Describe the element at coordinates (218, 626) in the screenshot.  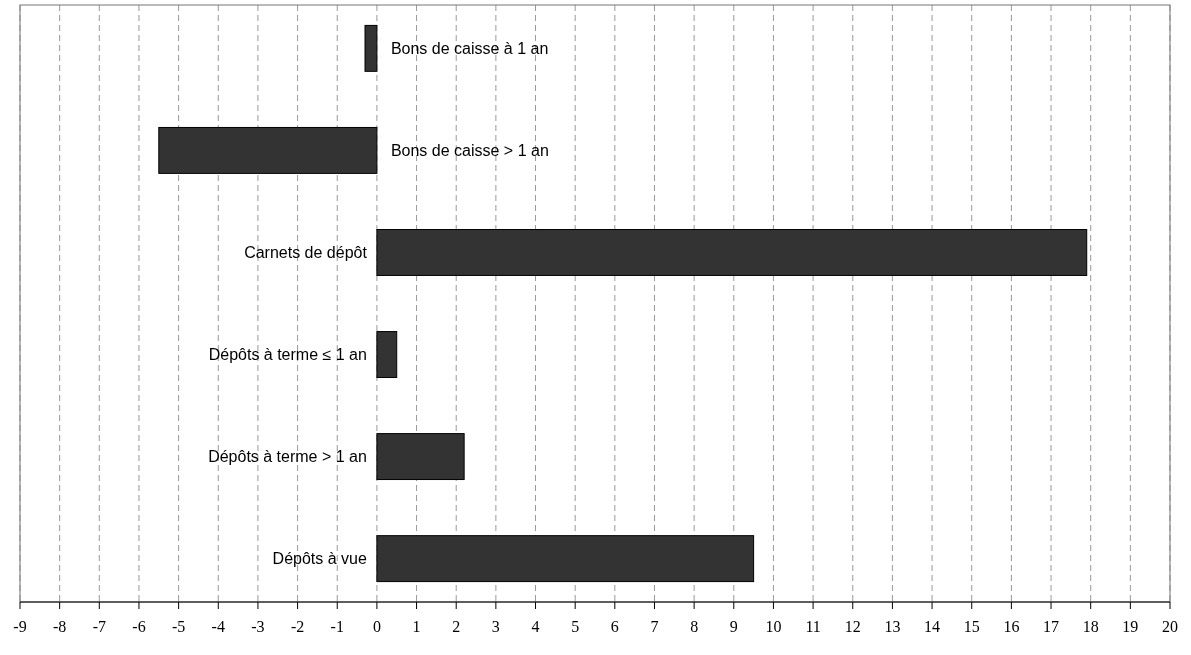
I see `x-tick-label: -4` at that location.